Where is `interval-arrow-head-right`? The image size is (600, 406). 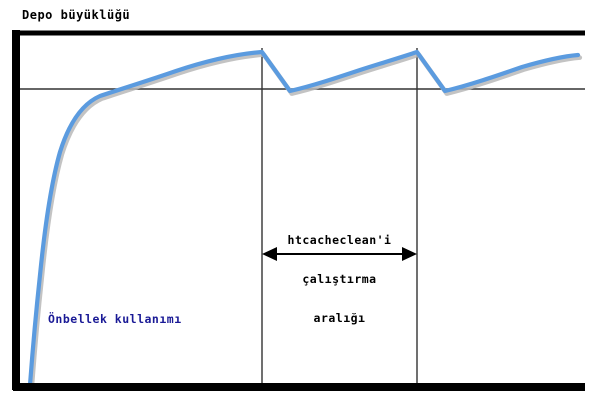 interval-arrow-head-right is located at coordinates (409, 254).